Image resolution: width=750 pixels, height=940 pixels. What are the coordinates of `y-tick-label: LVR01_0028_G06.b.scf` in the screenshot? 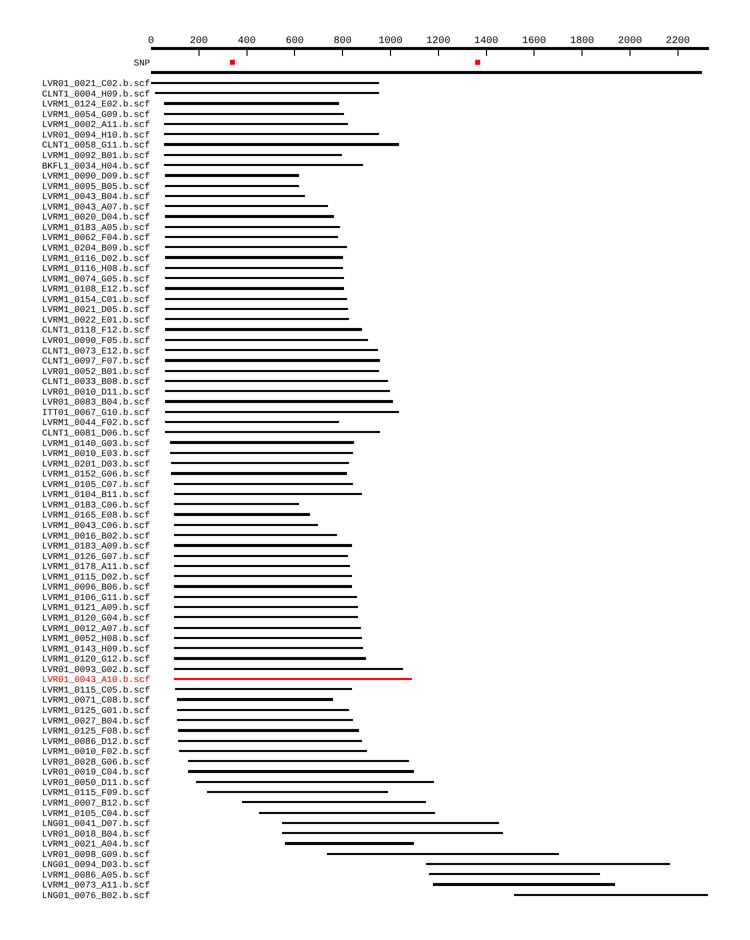 It's located at (96, 762).